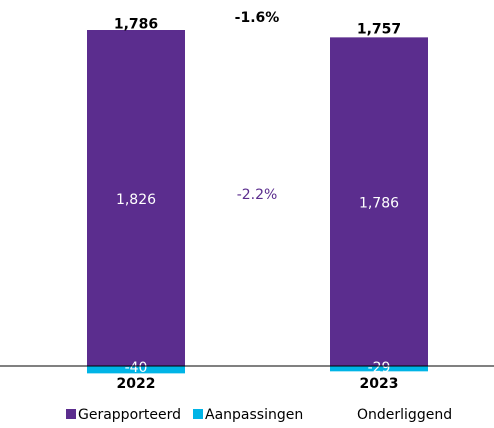 Image resolution: width=494 pixels, height=428 pixels. What do you see at coordinates (136, 384) in the screenshot?
I see `x-tick-label: 2022` at bounding box center [136, 384].